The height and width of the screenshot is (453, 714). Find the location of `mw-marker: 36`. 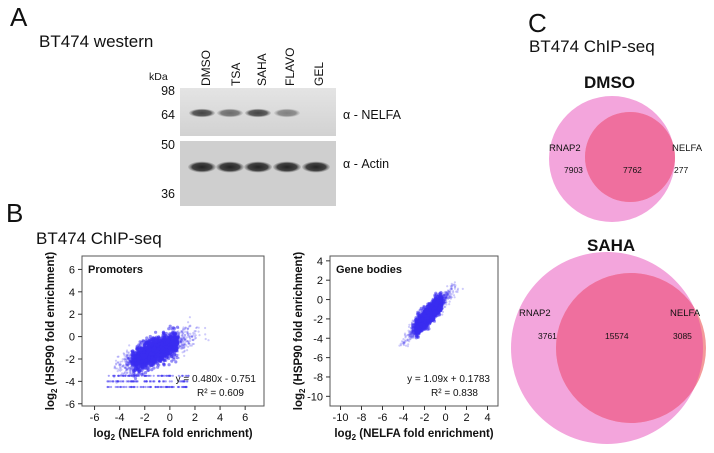

mw-marker: 36 is located at coordinates (168, 194).